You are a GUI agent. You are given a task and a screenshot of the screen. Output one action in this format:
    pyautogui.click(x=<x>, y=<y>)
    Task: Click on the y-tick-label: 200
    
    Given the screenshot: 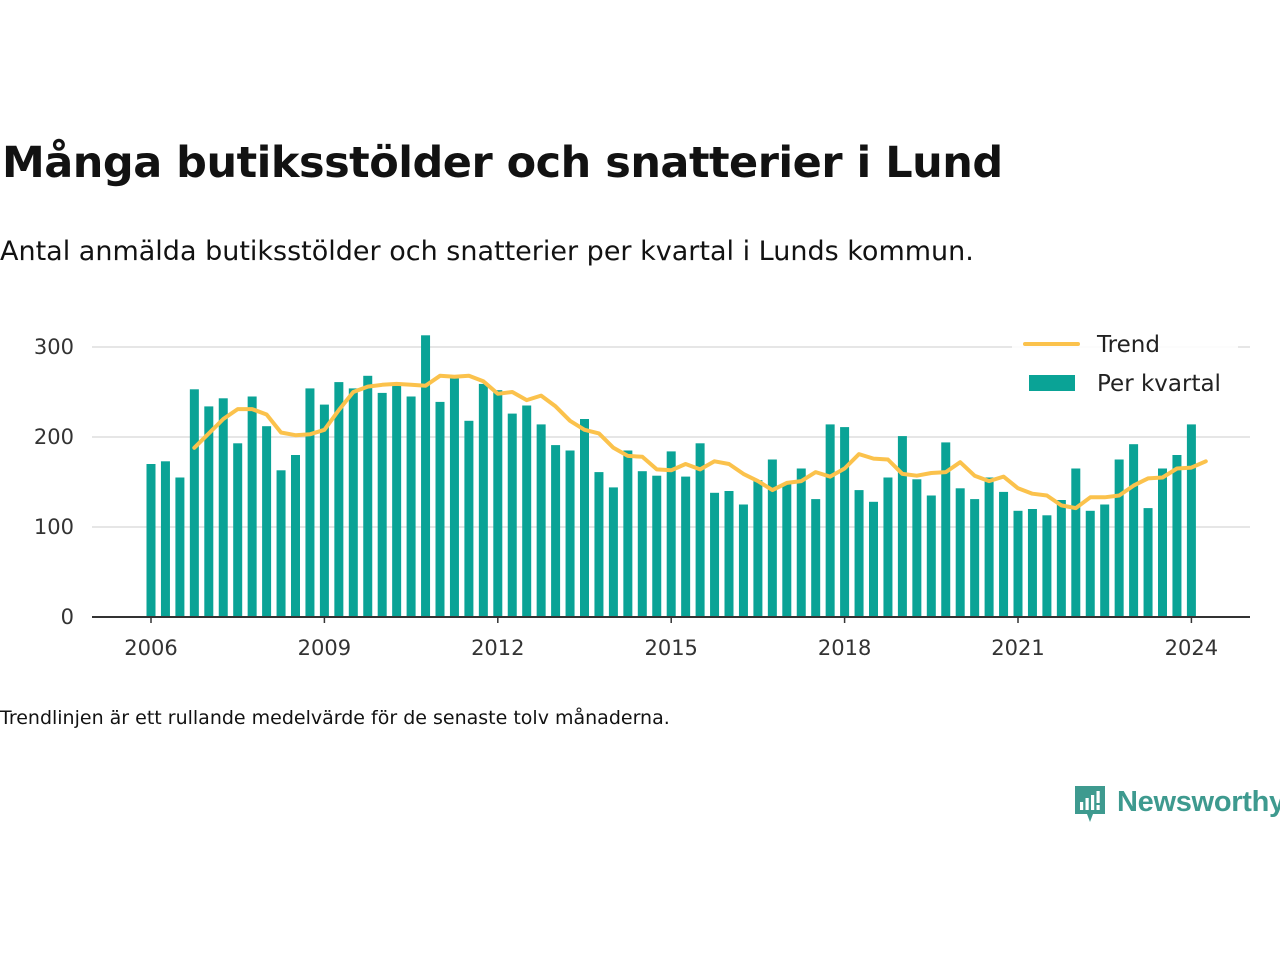 What is the action you would take?
    pyautogui.click(x=54, y=437)
    